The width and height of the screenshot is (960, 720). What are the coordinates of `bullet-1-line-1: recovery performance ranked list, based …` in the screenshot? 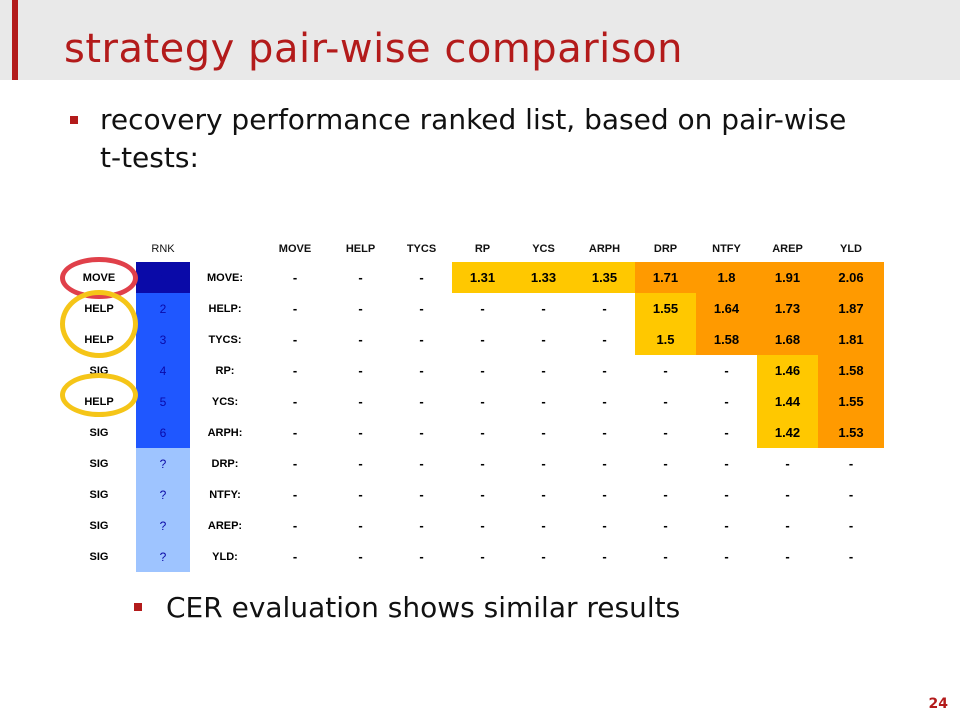 It's located at (473, 119).